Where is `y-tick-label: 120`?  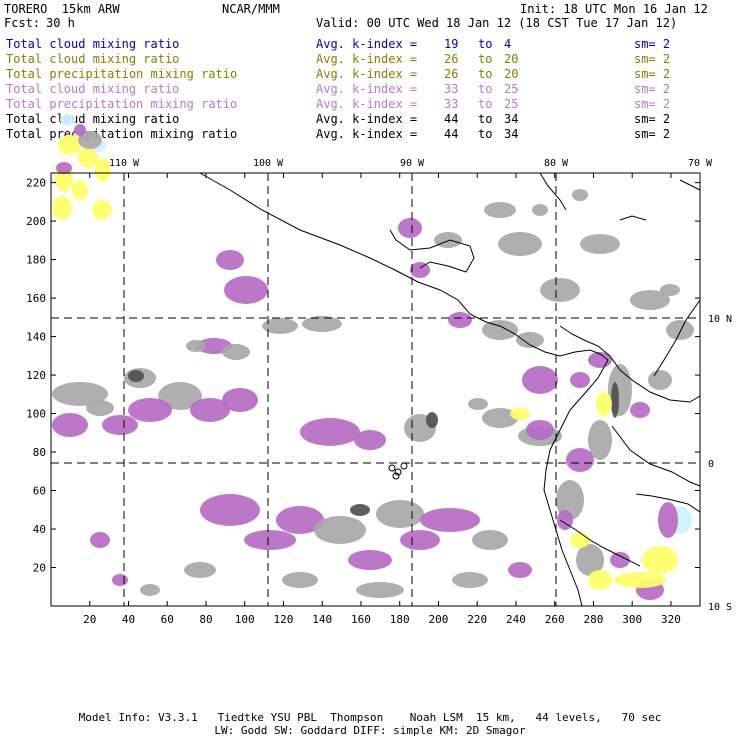
y-tick-label: 120 is located at coordinates (36, 375).